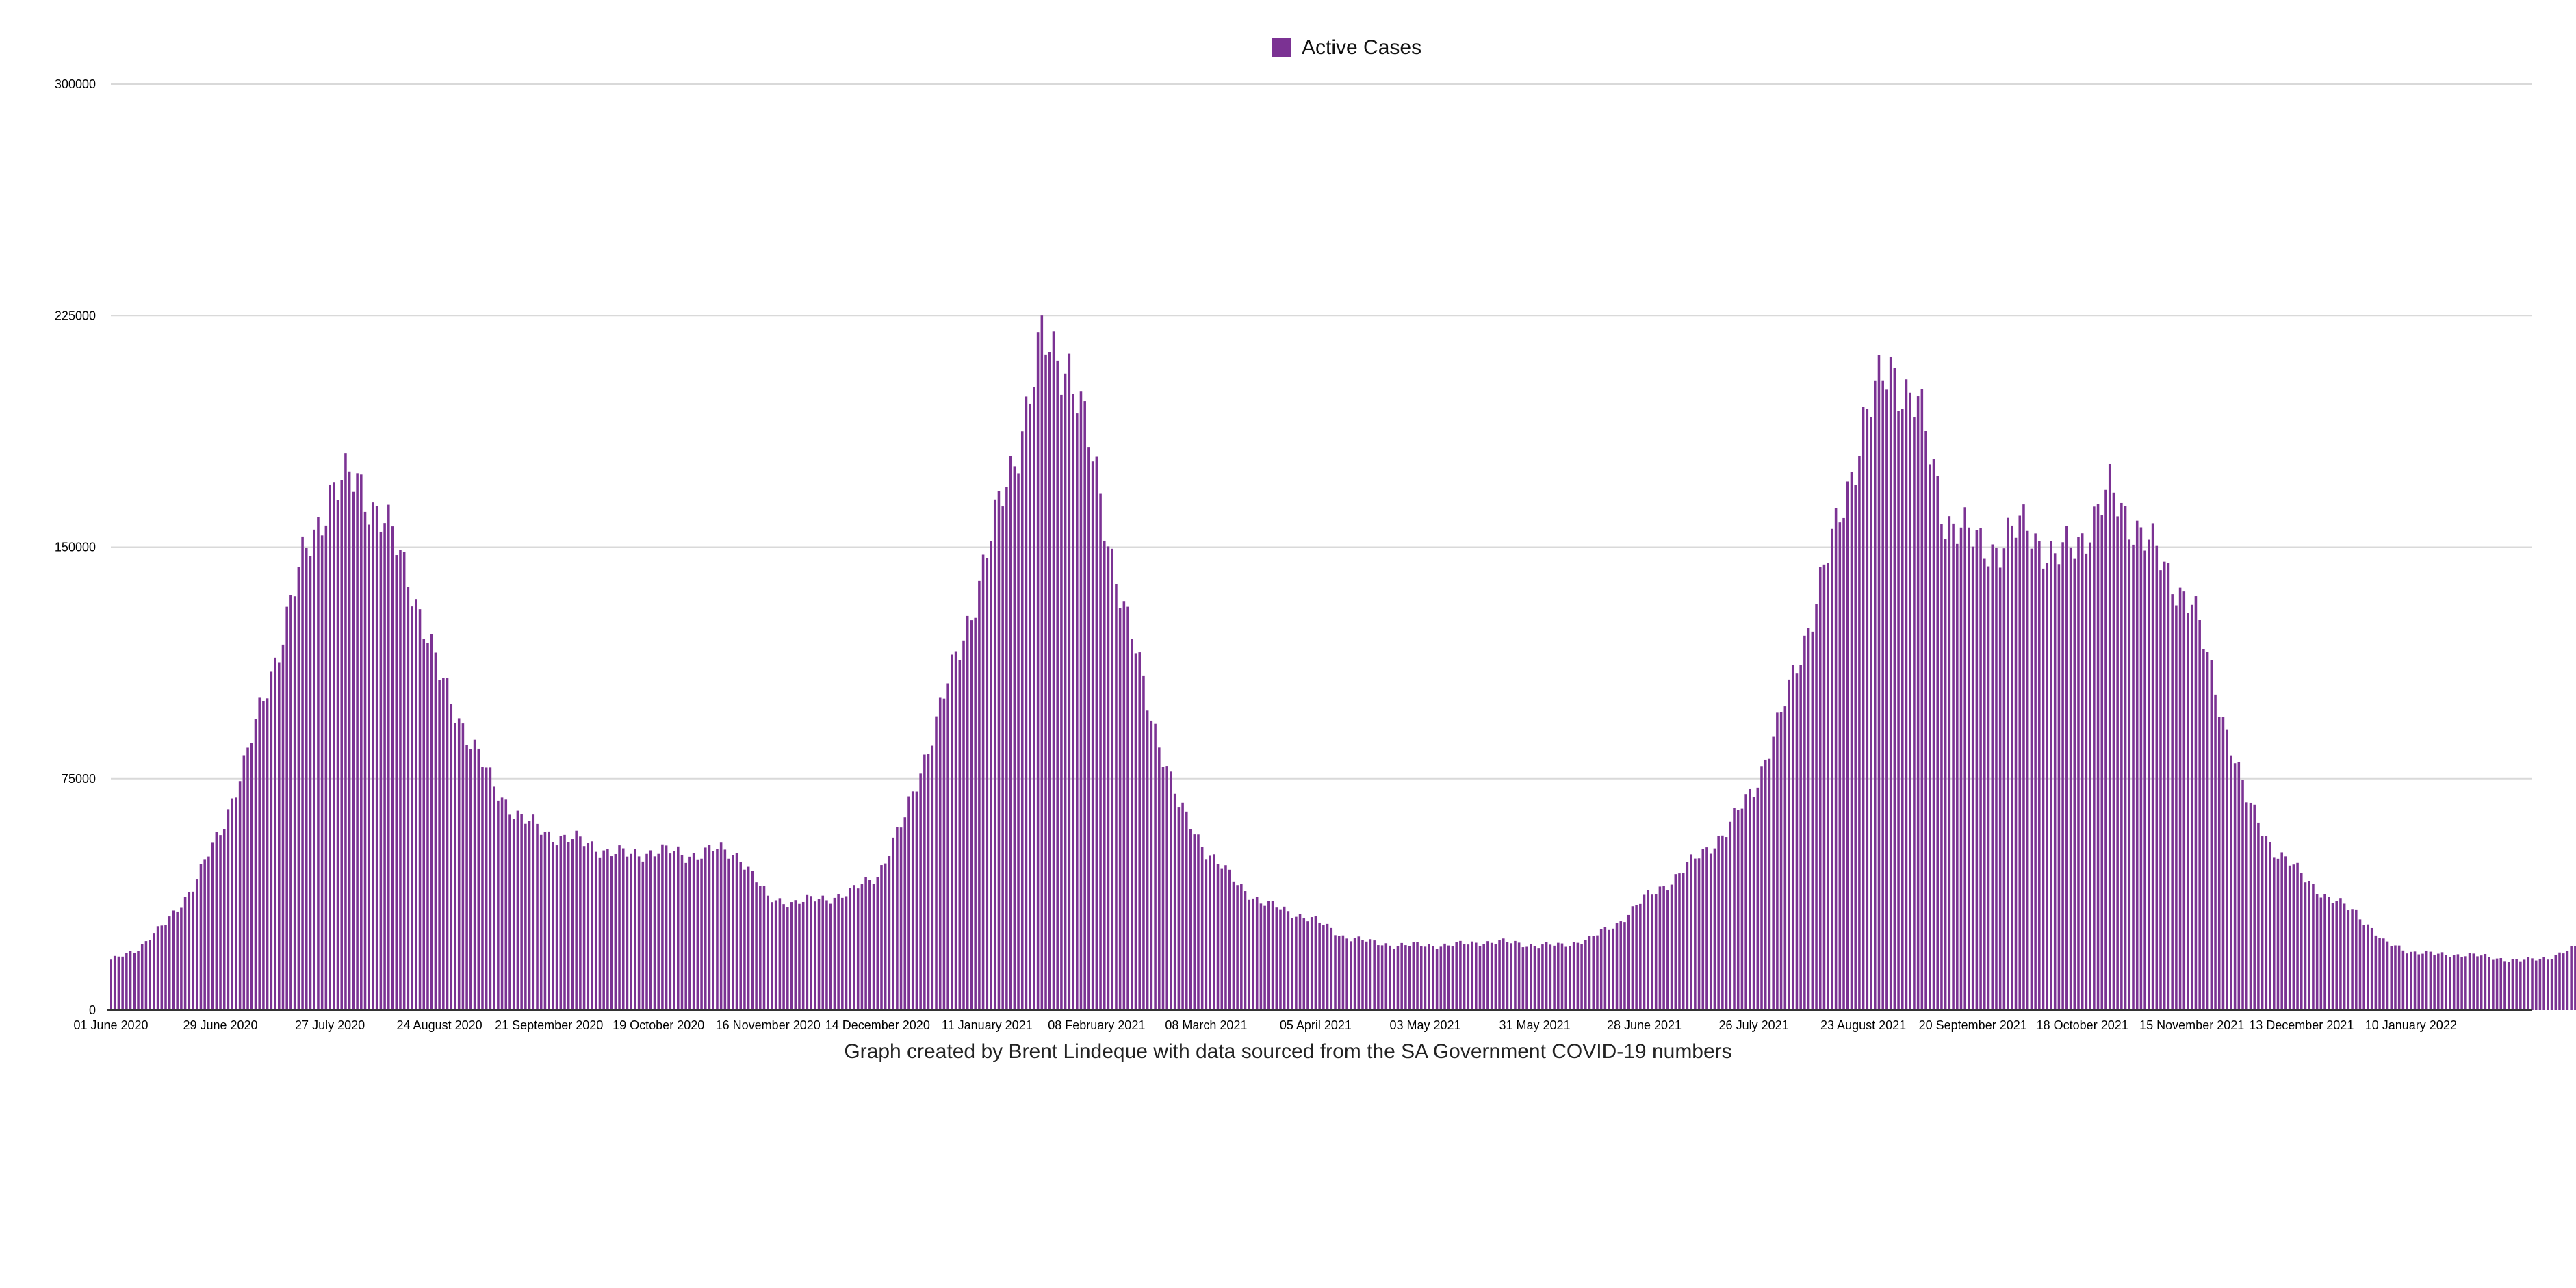  I want to click on x-tick-label: 18 October 2021, so click(2082, 1025).